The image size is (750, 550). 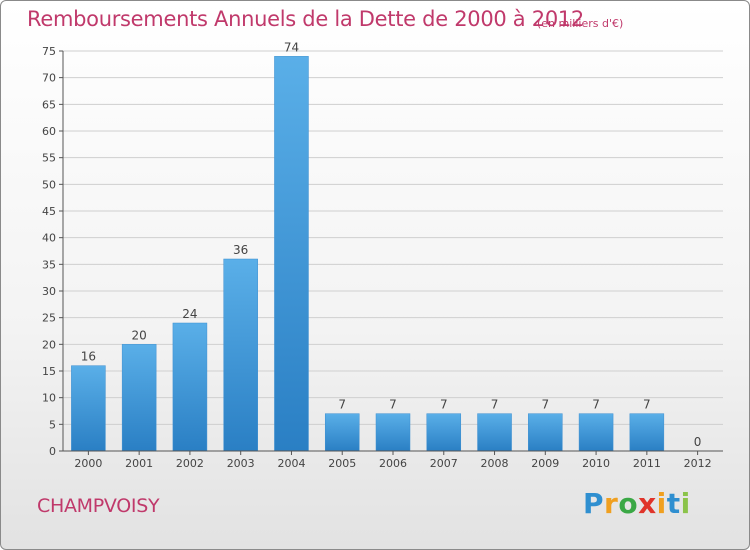 I want to click on y-tick-label: 55, so click(x=49, y=158).